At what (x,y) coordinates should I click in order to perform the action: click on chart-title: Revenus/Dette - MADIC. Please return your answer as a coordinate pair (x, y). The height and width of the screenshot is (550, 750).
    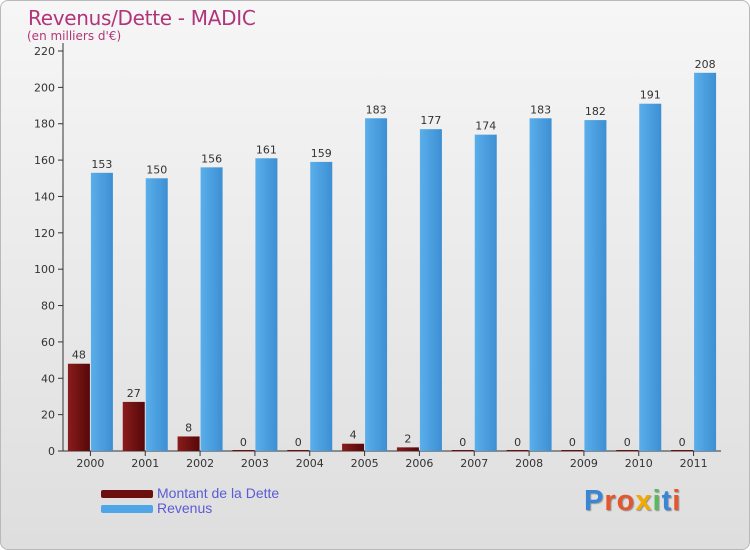
    Looking at the image, I should click on (142, 18).